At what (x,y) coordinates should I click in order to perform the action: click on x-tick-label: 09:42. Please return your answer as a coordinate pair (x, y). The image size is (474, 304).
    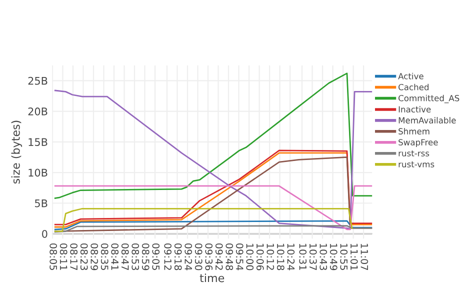
    Looking at the image, I should click on (219, 256).